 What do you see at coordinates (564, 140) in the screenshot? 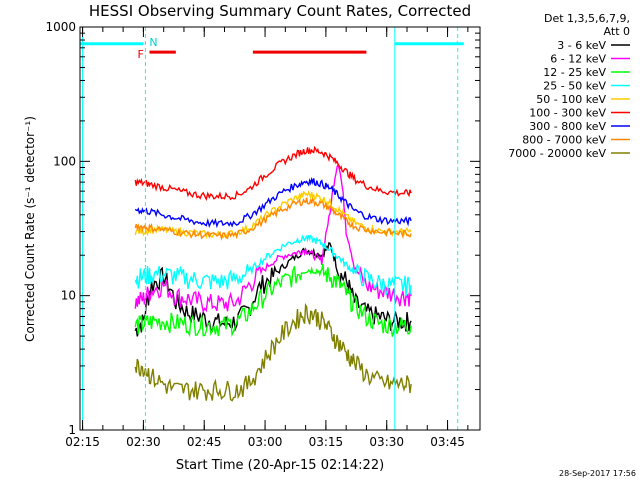
I see `legend-entry-label: 800 - 7000 keV` at bounding box center [564, 140].